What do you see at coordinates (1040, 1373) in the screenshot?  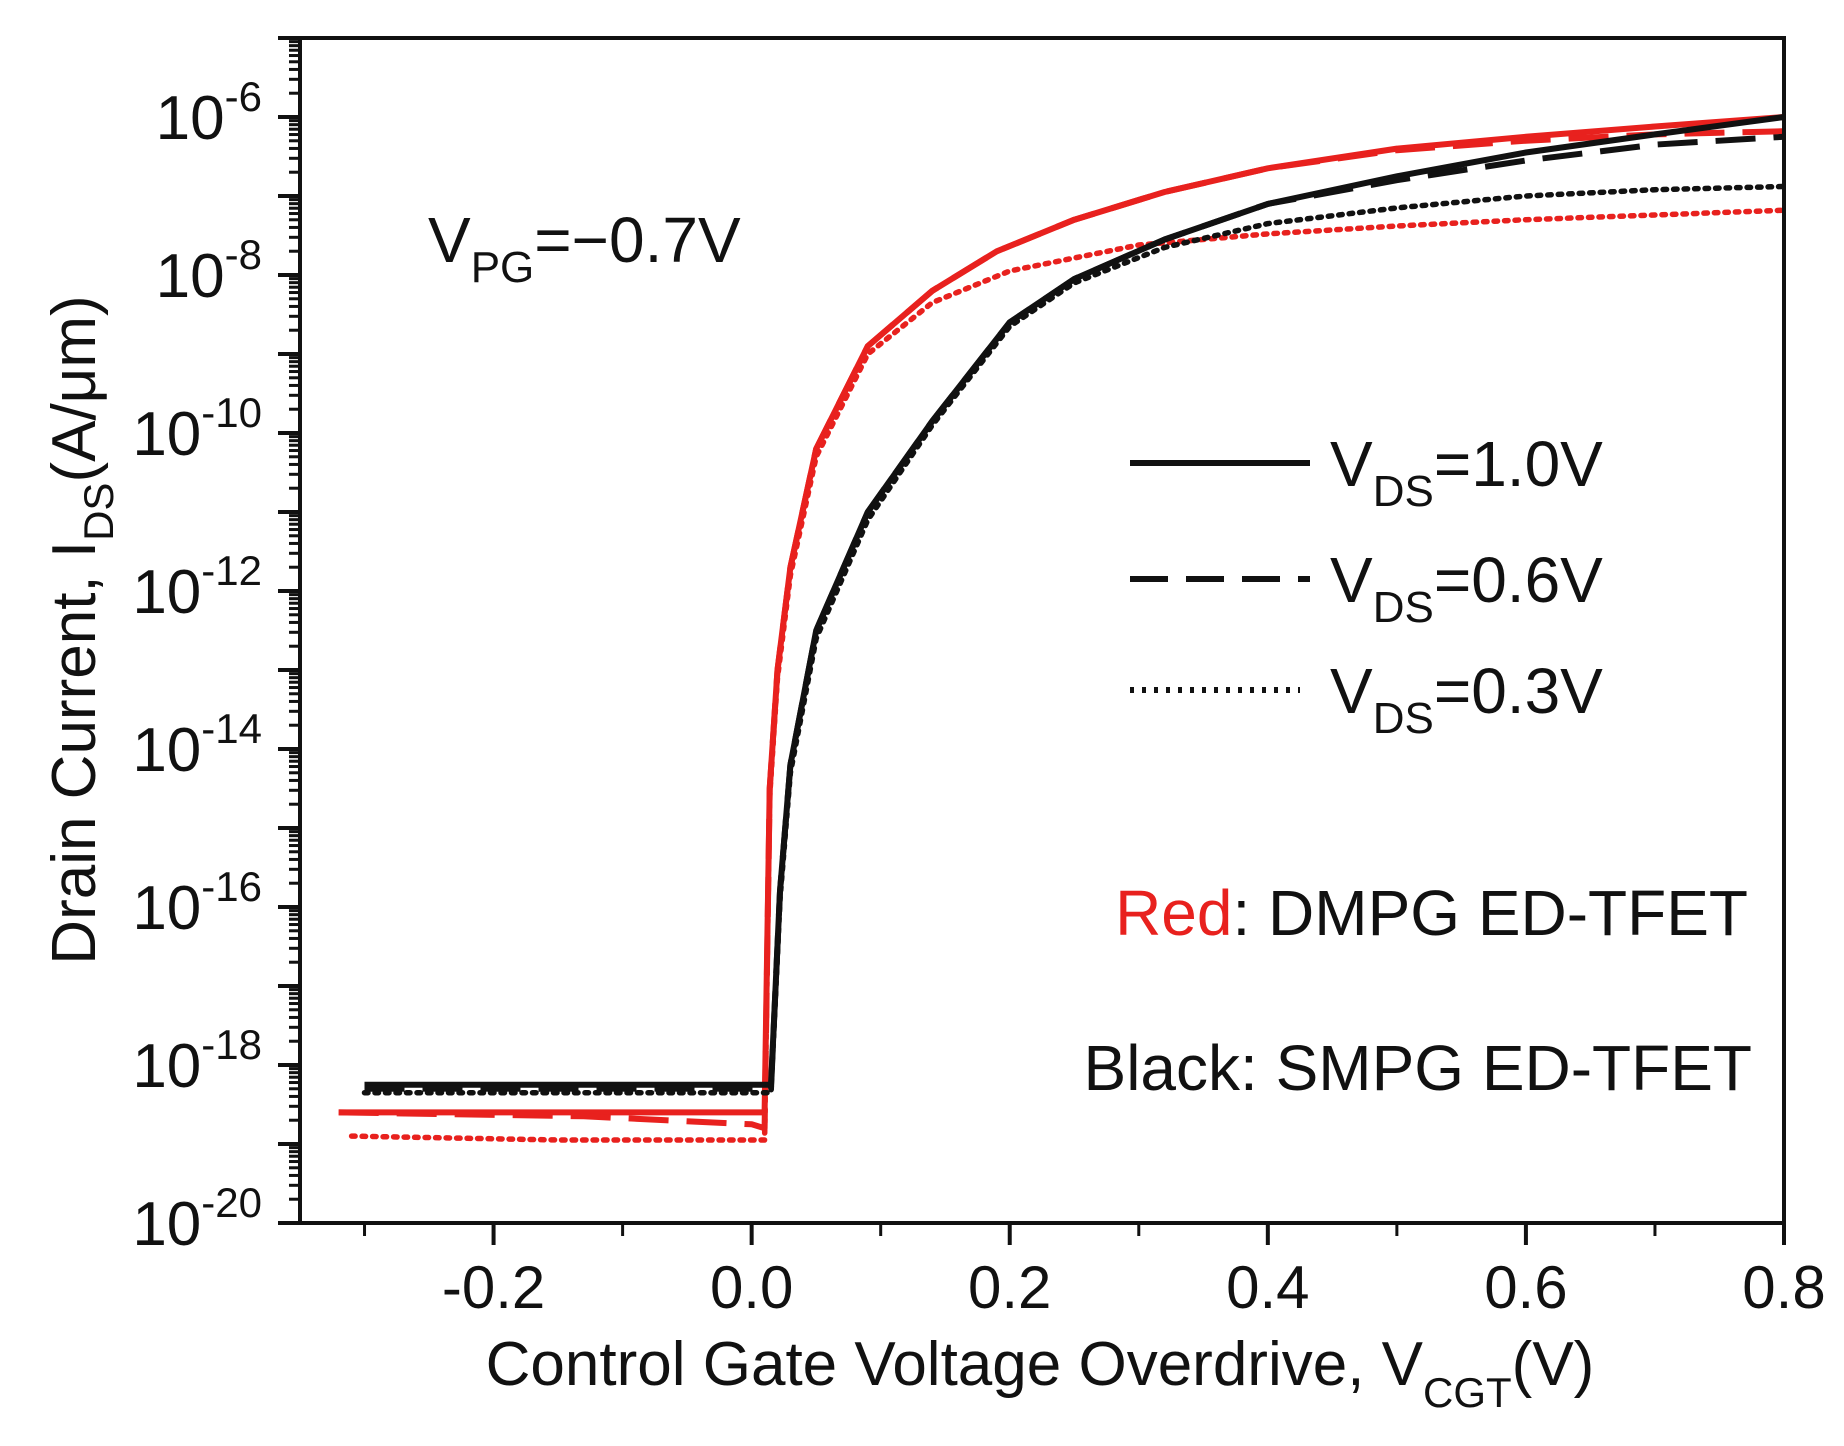 I see `x-axis-title: Control Gate Voltage Overdrive, VCGT(V)` at bounding box center [1040, 1373].